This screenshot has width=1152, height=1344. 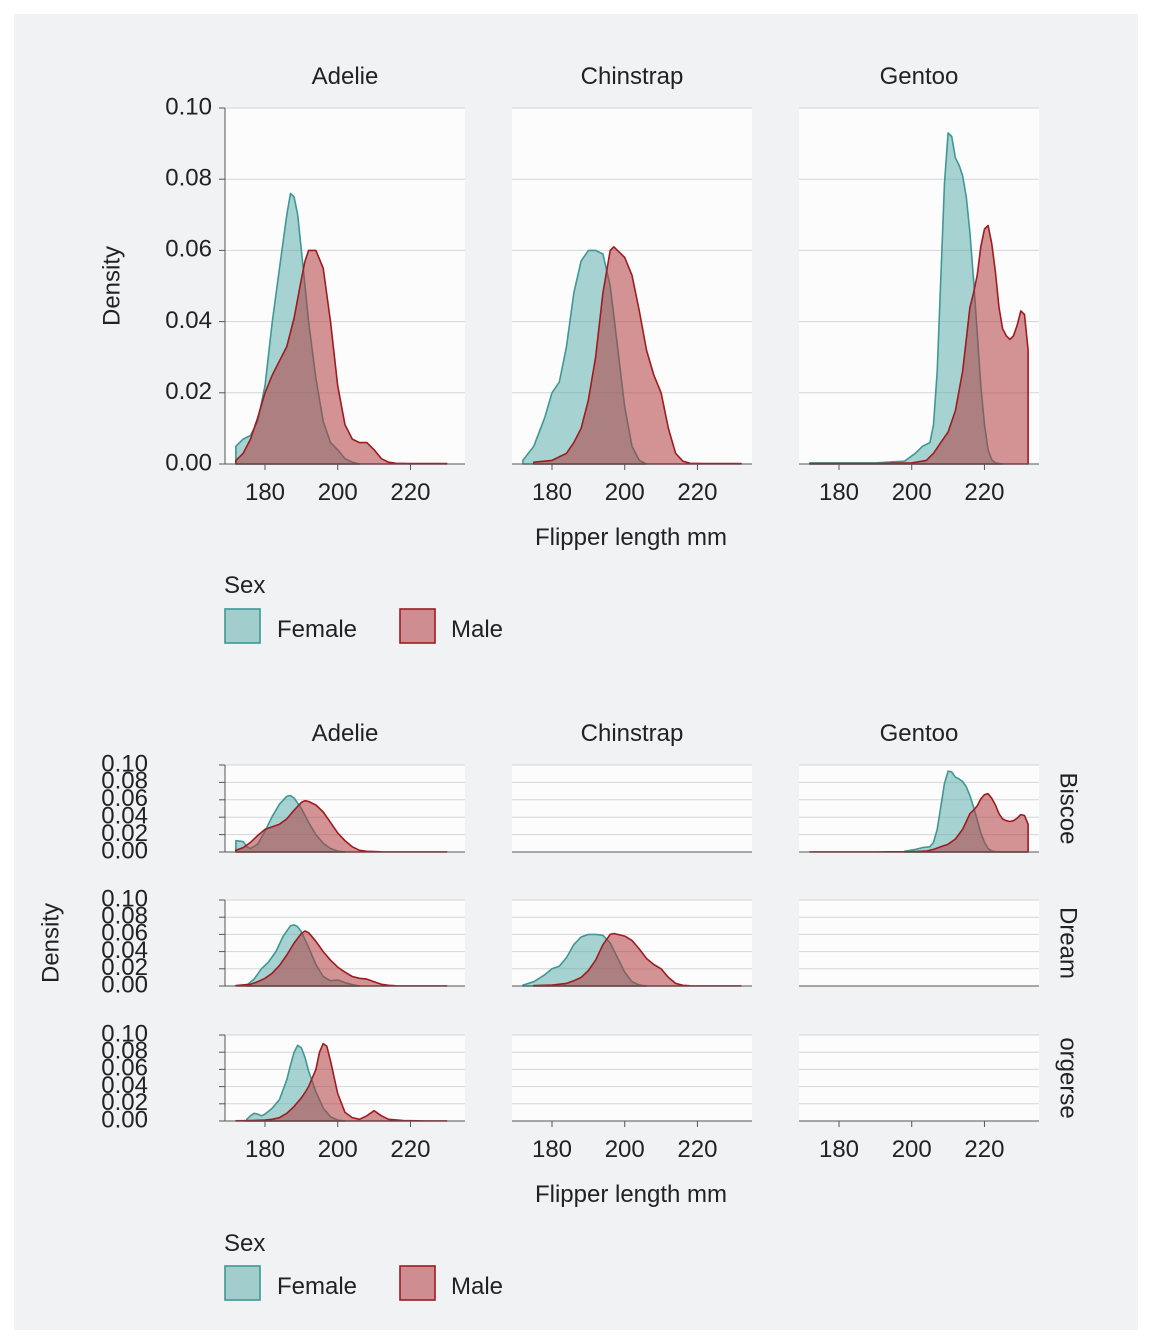 I want to click on facet-panel: 0.00 0.02 0.04 0.06 0.08 0.10 180 200 220, so click(x=315, y=299).